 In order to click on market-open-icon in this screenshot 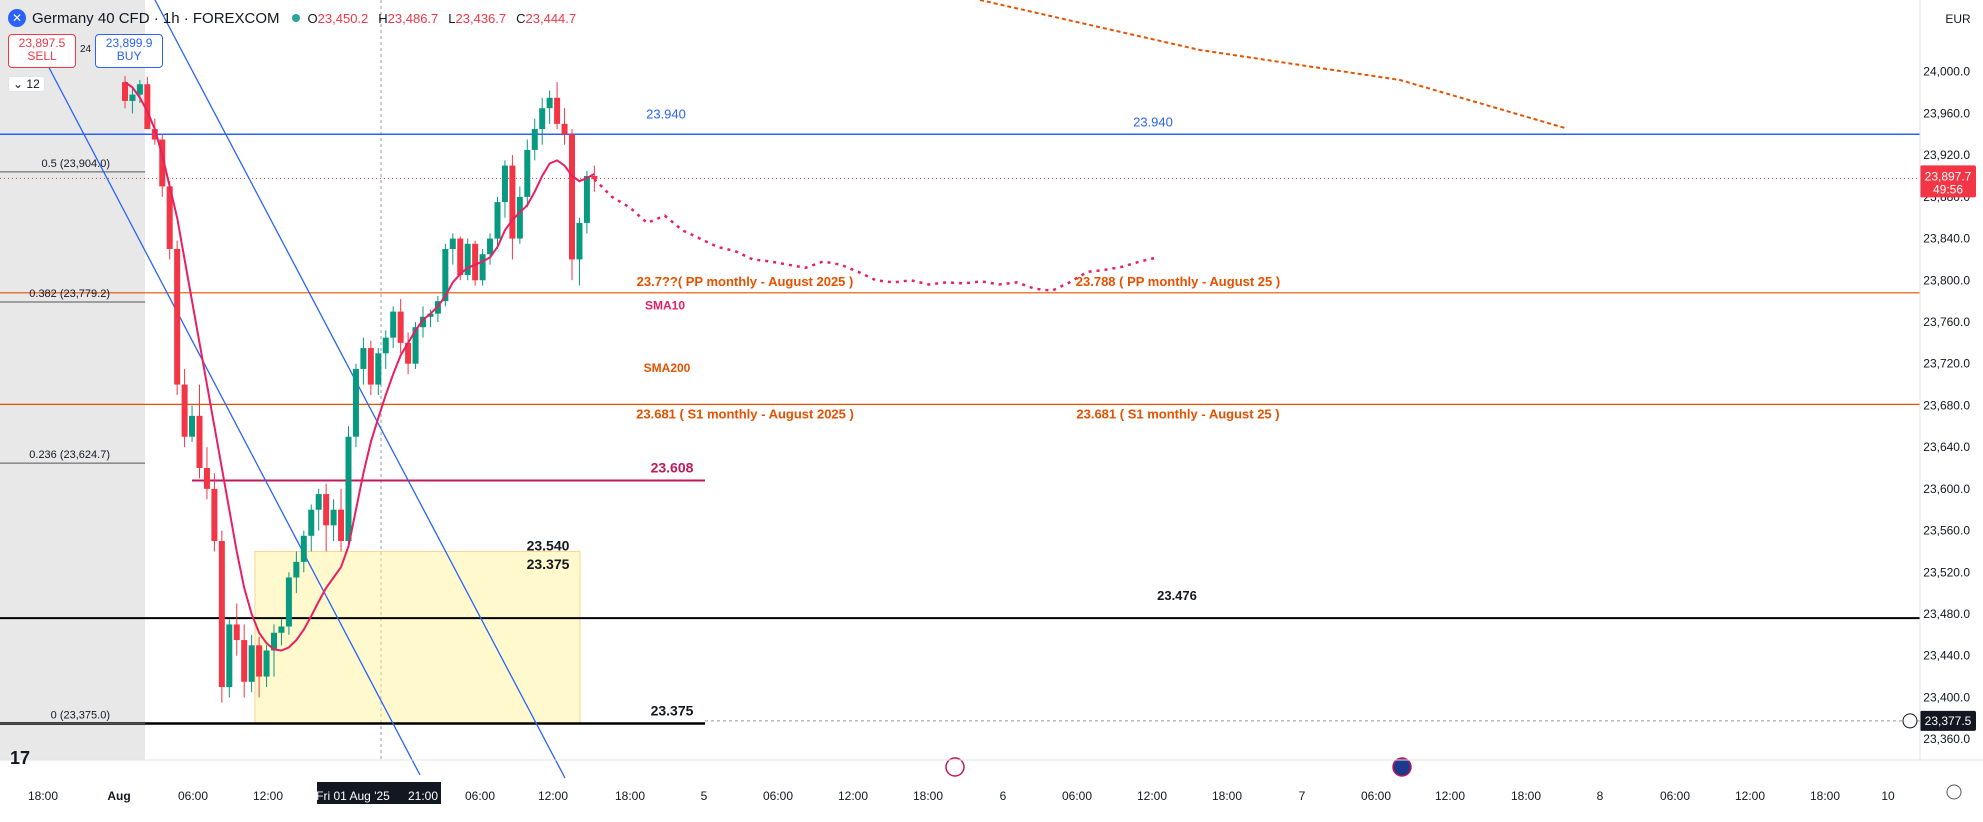, I will do `click(295, 18)`.